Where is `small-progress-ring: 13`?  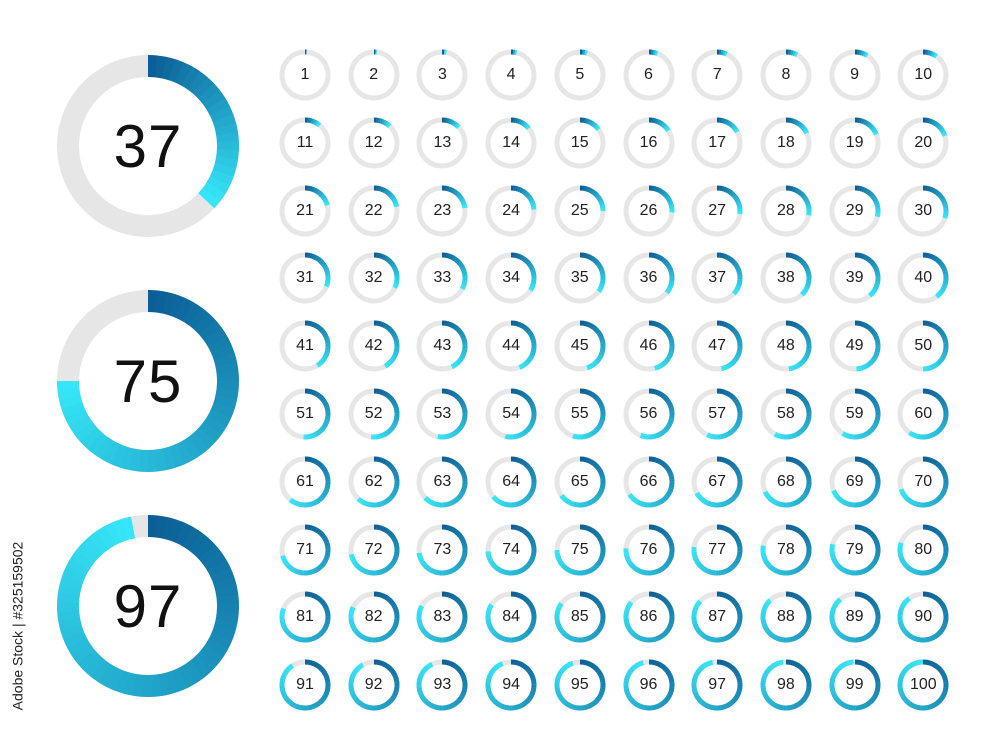
small-progress-ring: 13 is located at coordinates (442, 143).